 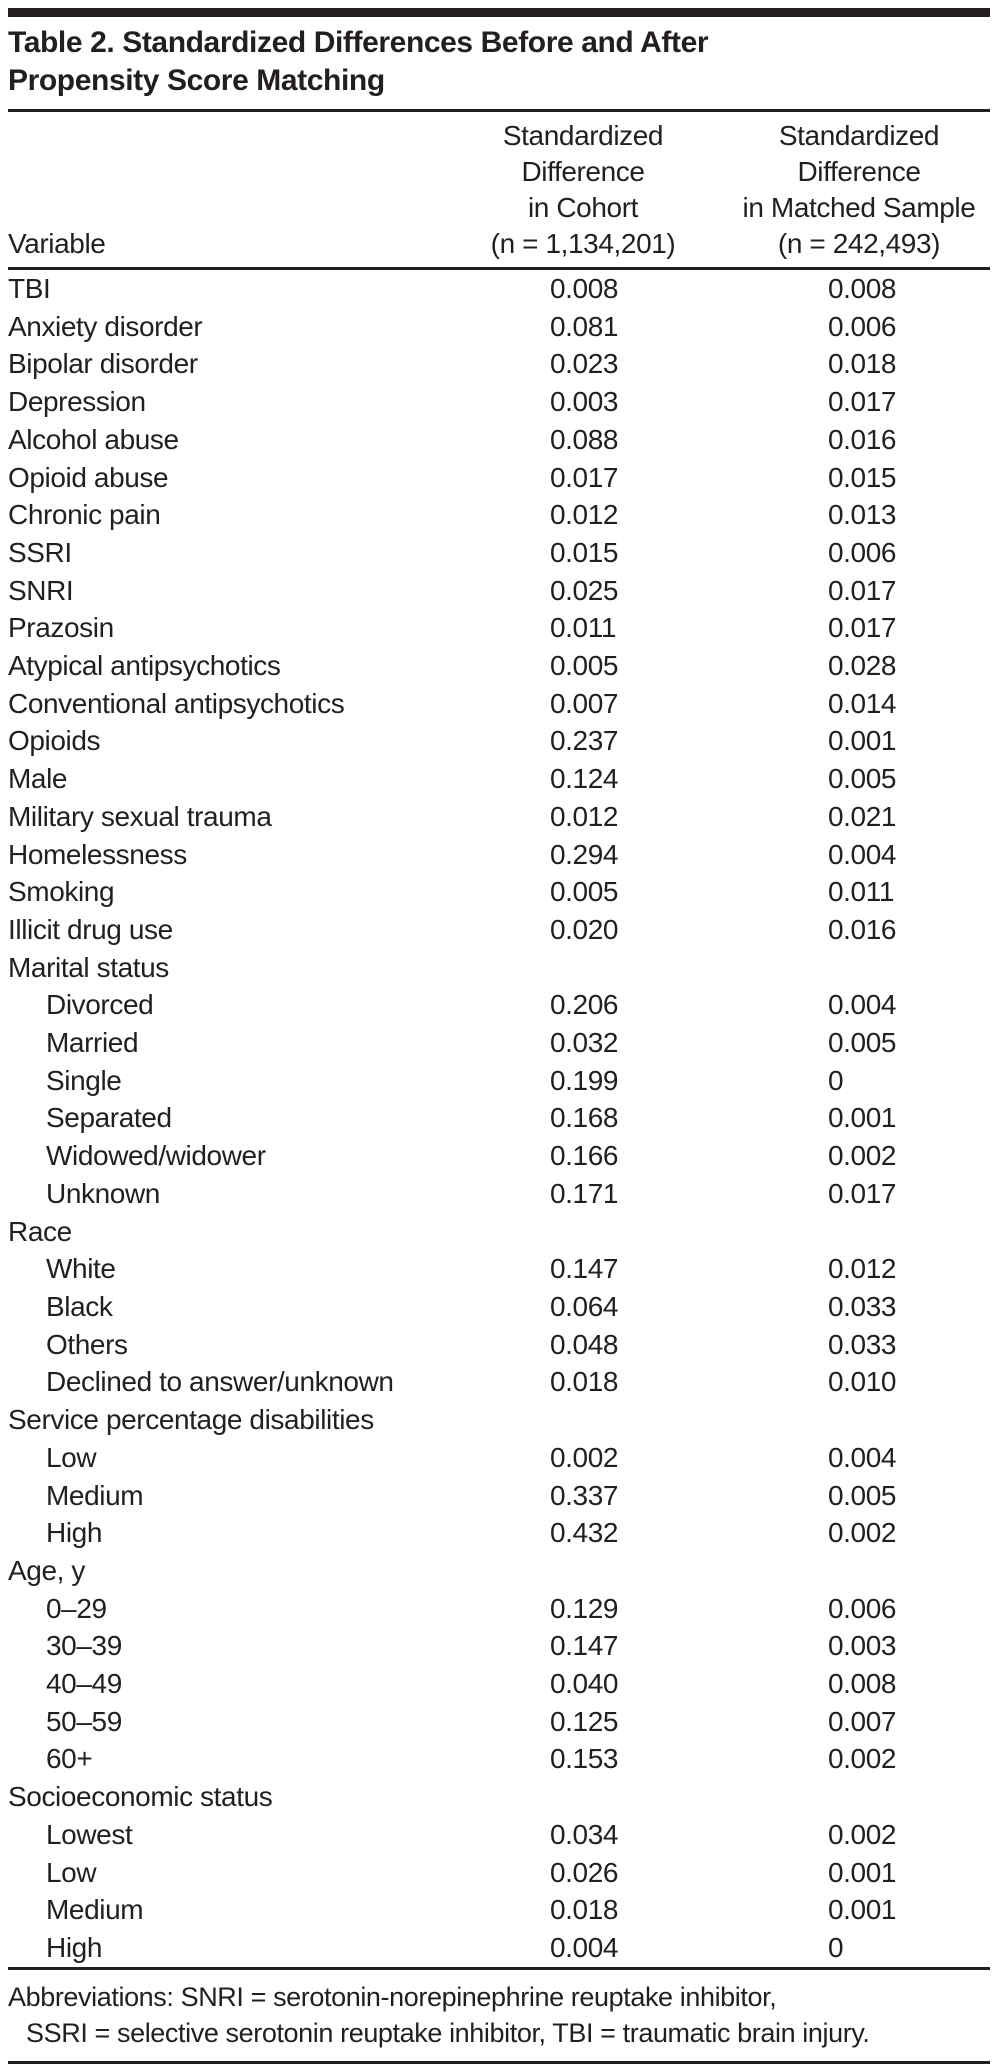 What do you see at coordinates (584, 364) in the screenshot?
I see `cohort-value: 0.023` at bounding box center [584, 364].